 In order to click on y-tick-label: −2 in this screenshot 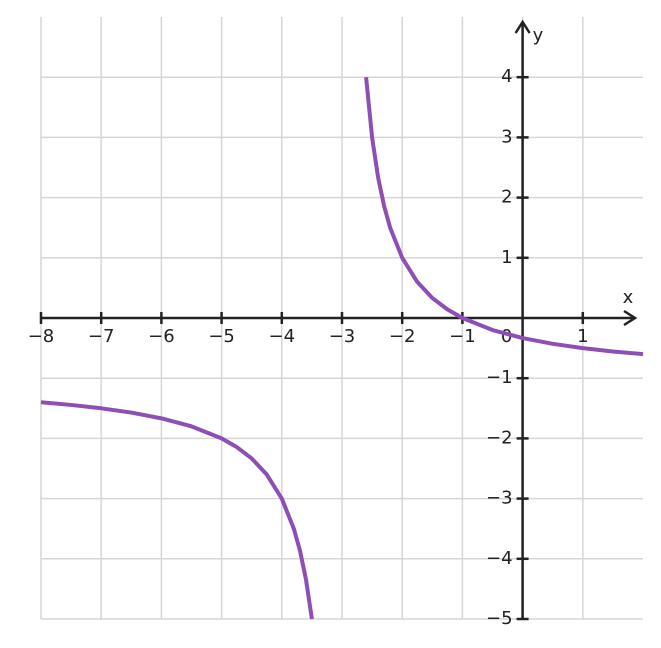, I will do `click(499, 437)`.